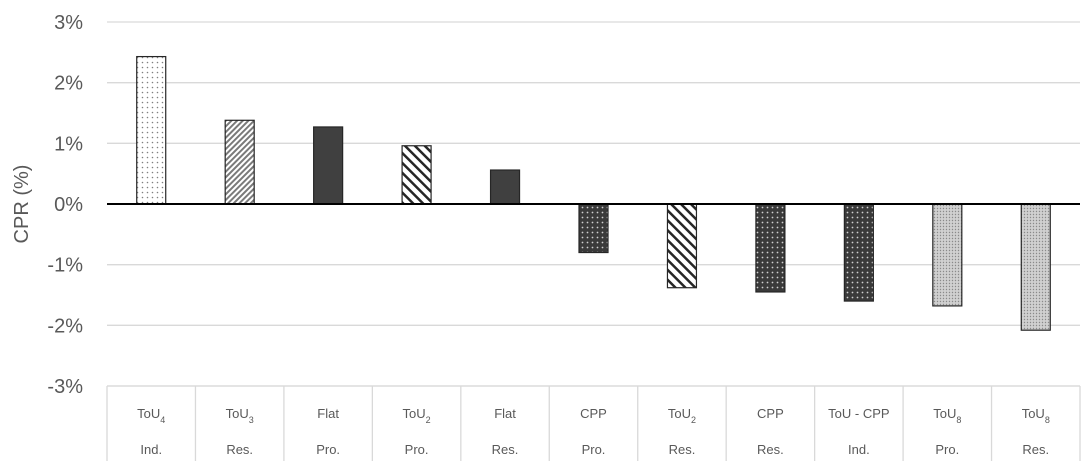  What do you see at coordinates (68, 205) in the screenshot?
I see `y-tick-label: 0%` at bounding box center [68, 205].